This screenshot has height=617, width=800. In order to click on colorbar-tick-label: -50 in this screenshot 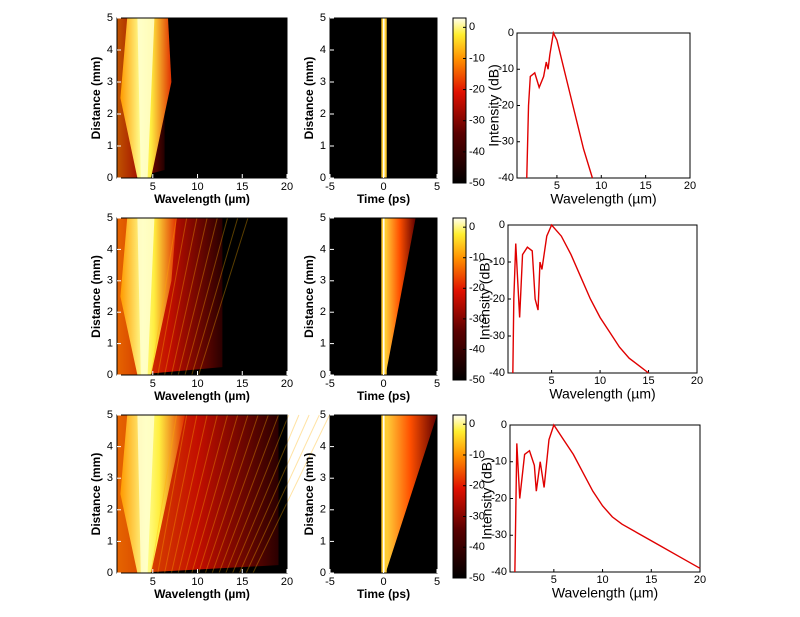, I will do `click(477, 380)`.